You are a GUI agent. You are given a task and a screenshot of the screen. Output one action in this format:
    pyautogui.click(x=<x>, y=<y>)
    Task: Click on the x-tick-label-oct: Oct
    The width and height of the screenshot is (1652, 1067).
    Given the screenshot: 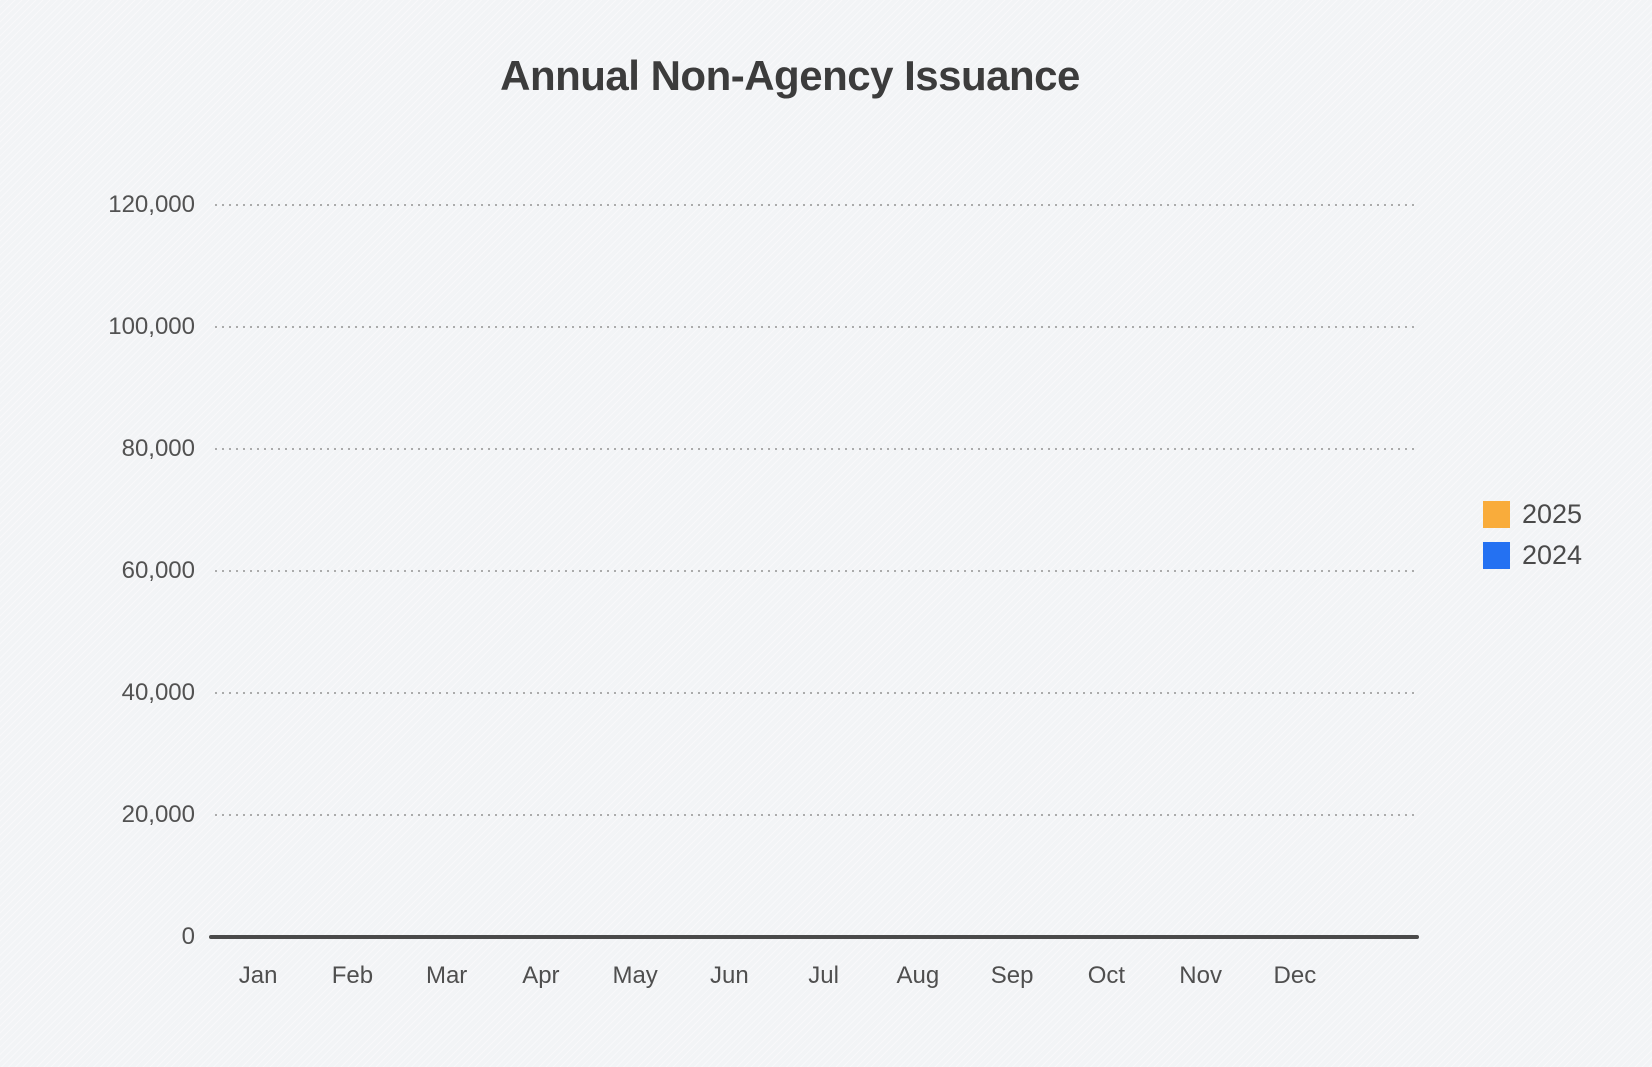 What is the action you would take?
    pyautogui.click(x=1106, y=975)
    